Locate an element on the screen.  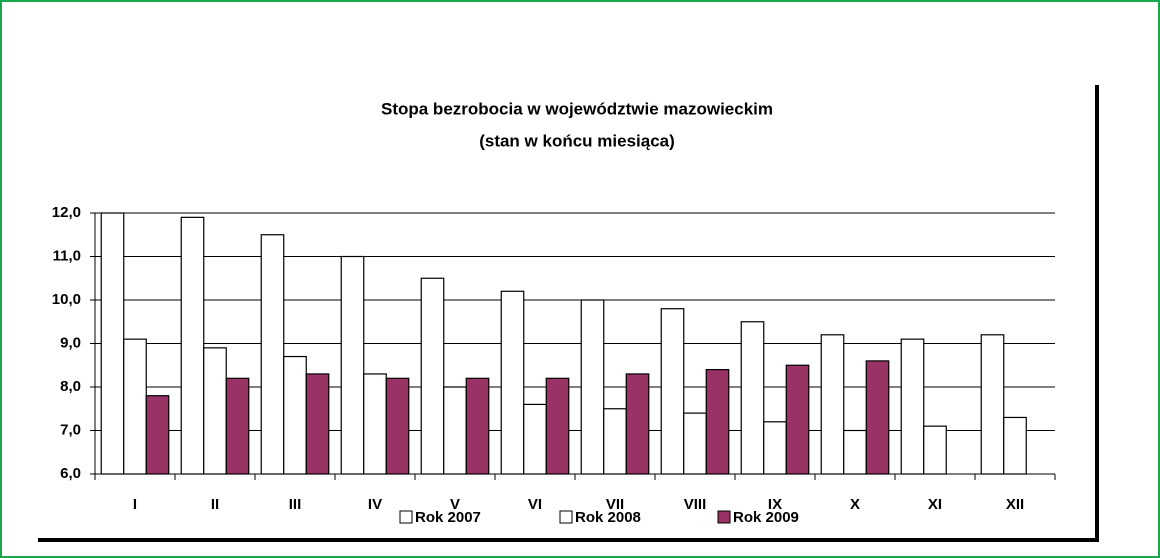
y-tick-label: 11,0 is located at coordinates (67, 255).